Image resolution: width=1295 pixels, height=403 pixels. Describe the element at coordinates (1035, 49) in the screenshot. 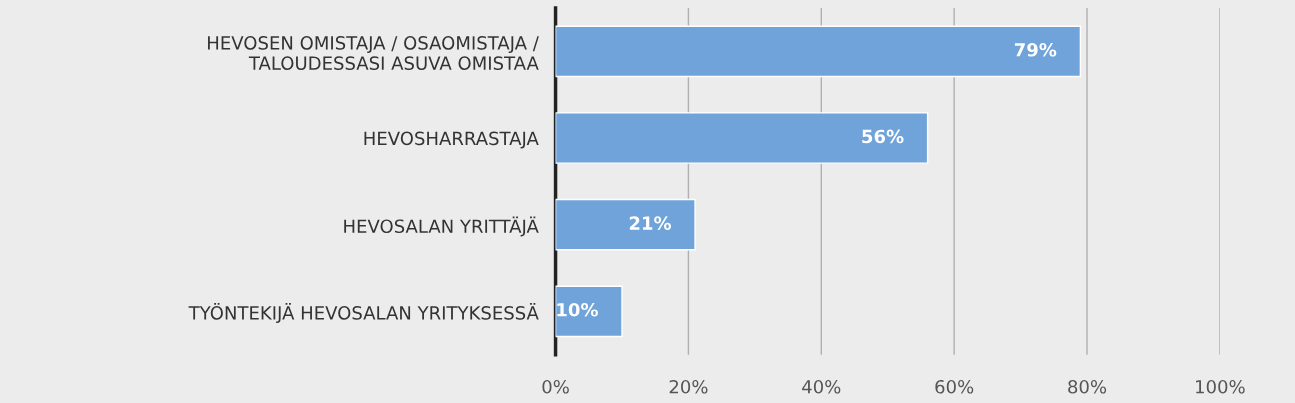

I see `data-label: 79%` at that location.